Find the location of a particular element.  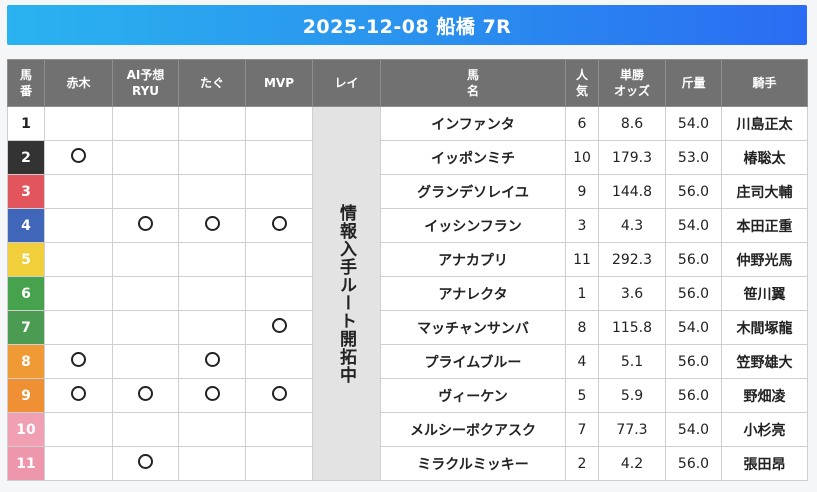

horse-name-cell: グランデソレイユ is located at coordinates (473, 191).